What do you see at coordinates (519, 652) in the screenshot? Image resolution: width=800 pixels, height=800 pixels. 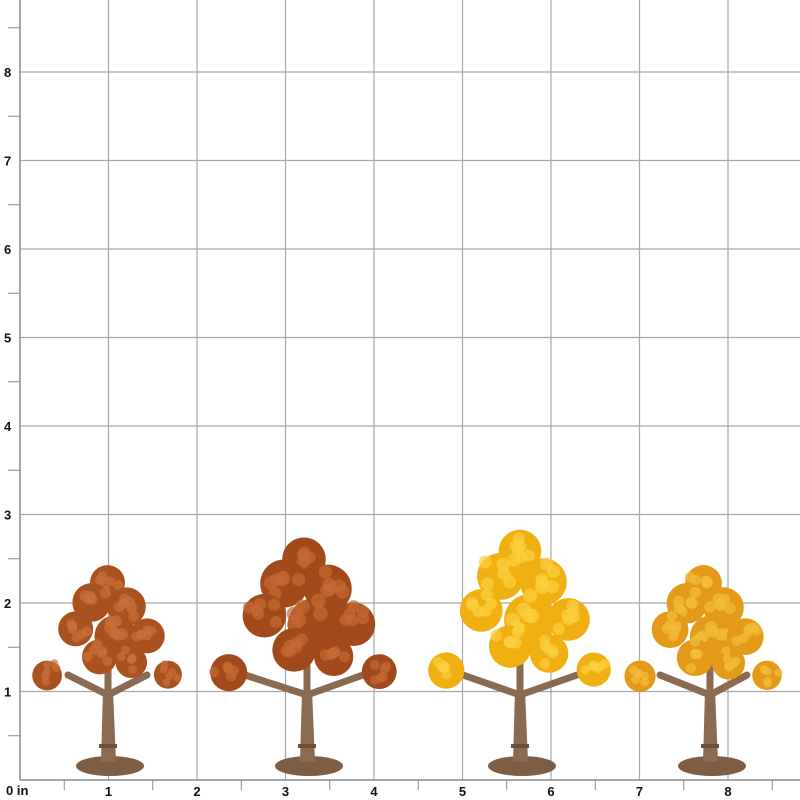 I see `yellow-tree` at bounding box center [519, 652].